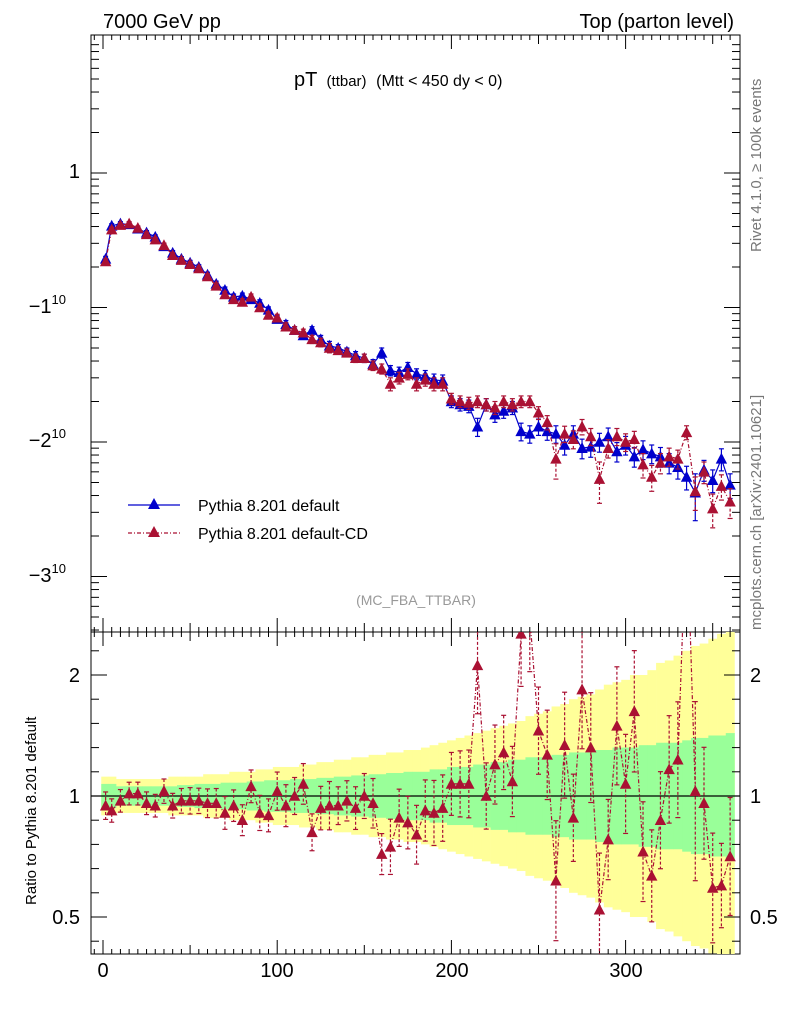 This screenshot has height=1024, width=786. What do you see at coordinates (283, 534) in the screenshot?
I see `legend-label-cd: Pythia 8.201 default-CD` at bounding box center [283, 534].